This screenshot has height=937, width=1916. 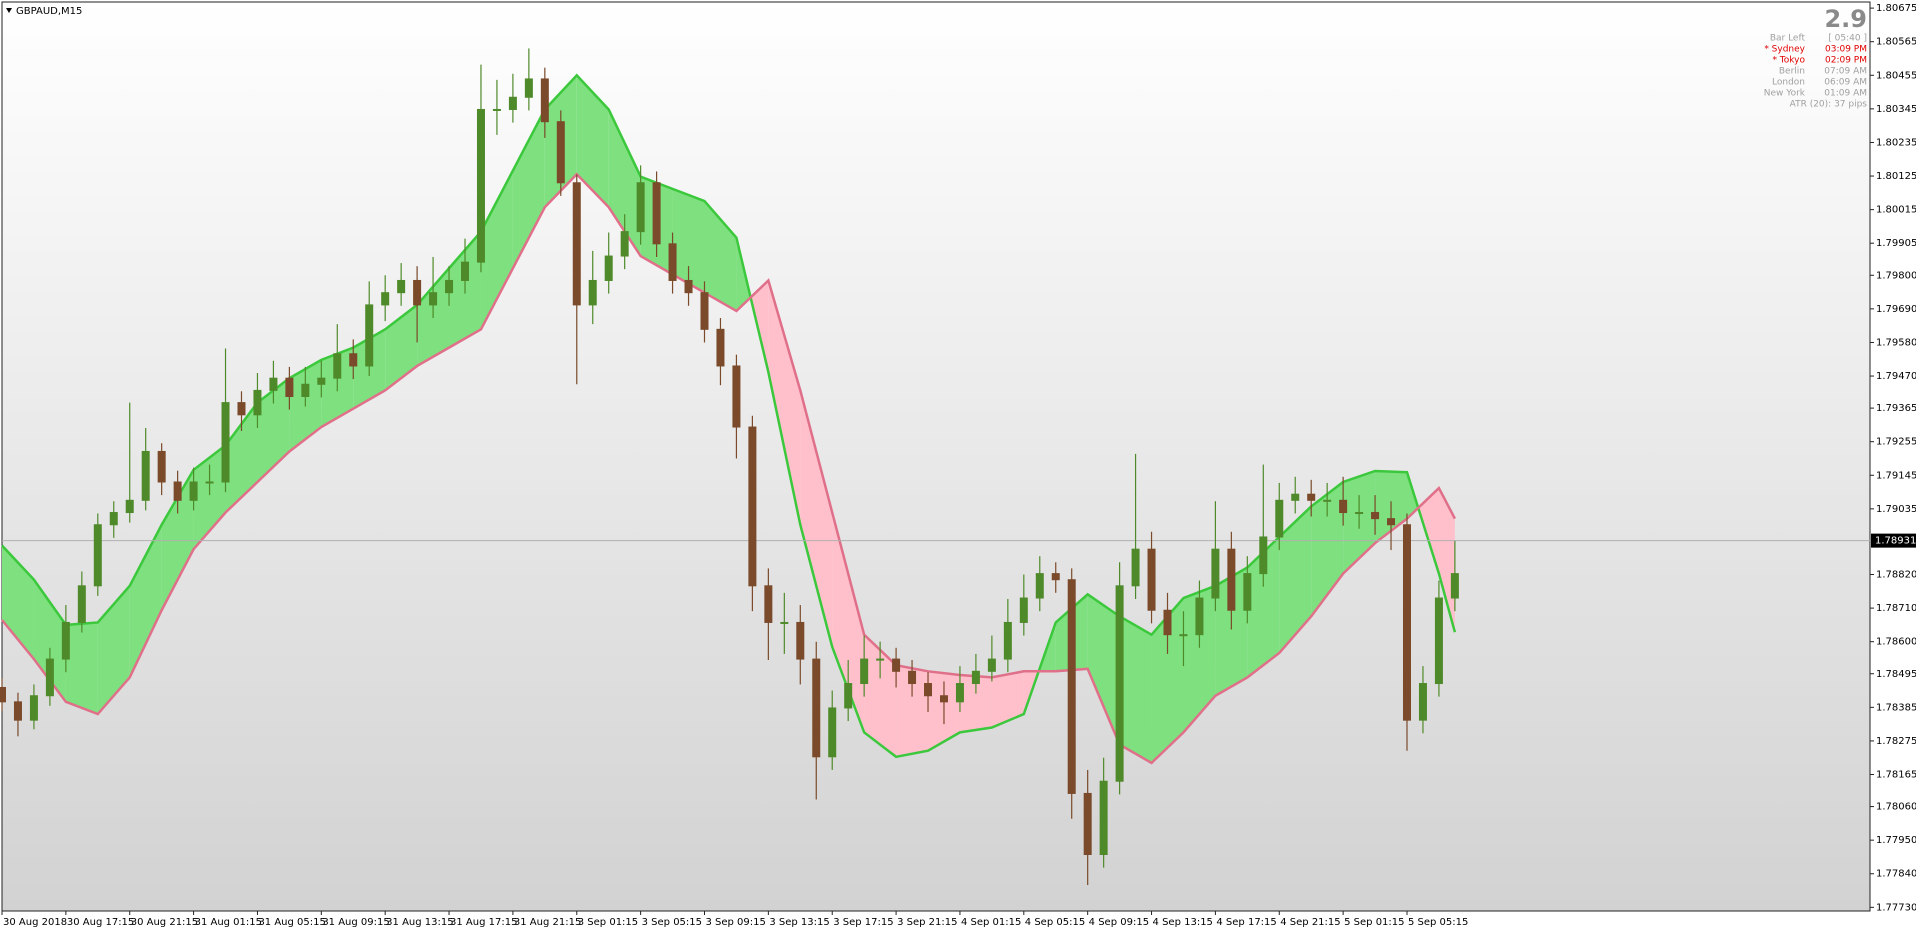 What do you see at coordinates (799, 922) in the screenshot?
I see `x-tick-label: 3 Sep 13:15` at bounding box center [799, 922].